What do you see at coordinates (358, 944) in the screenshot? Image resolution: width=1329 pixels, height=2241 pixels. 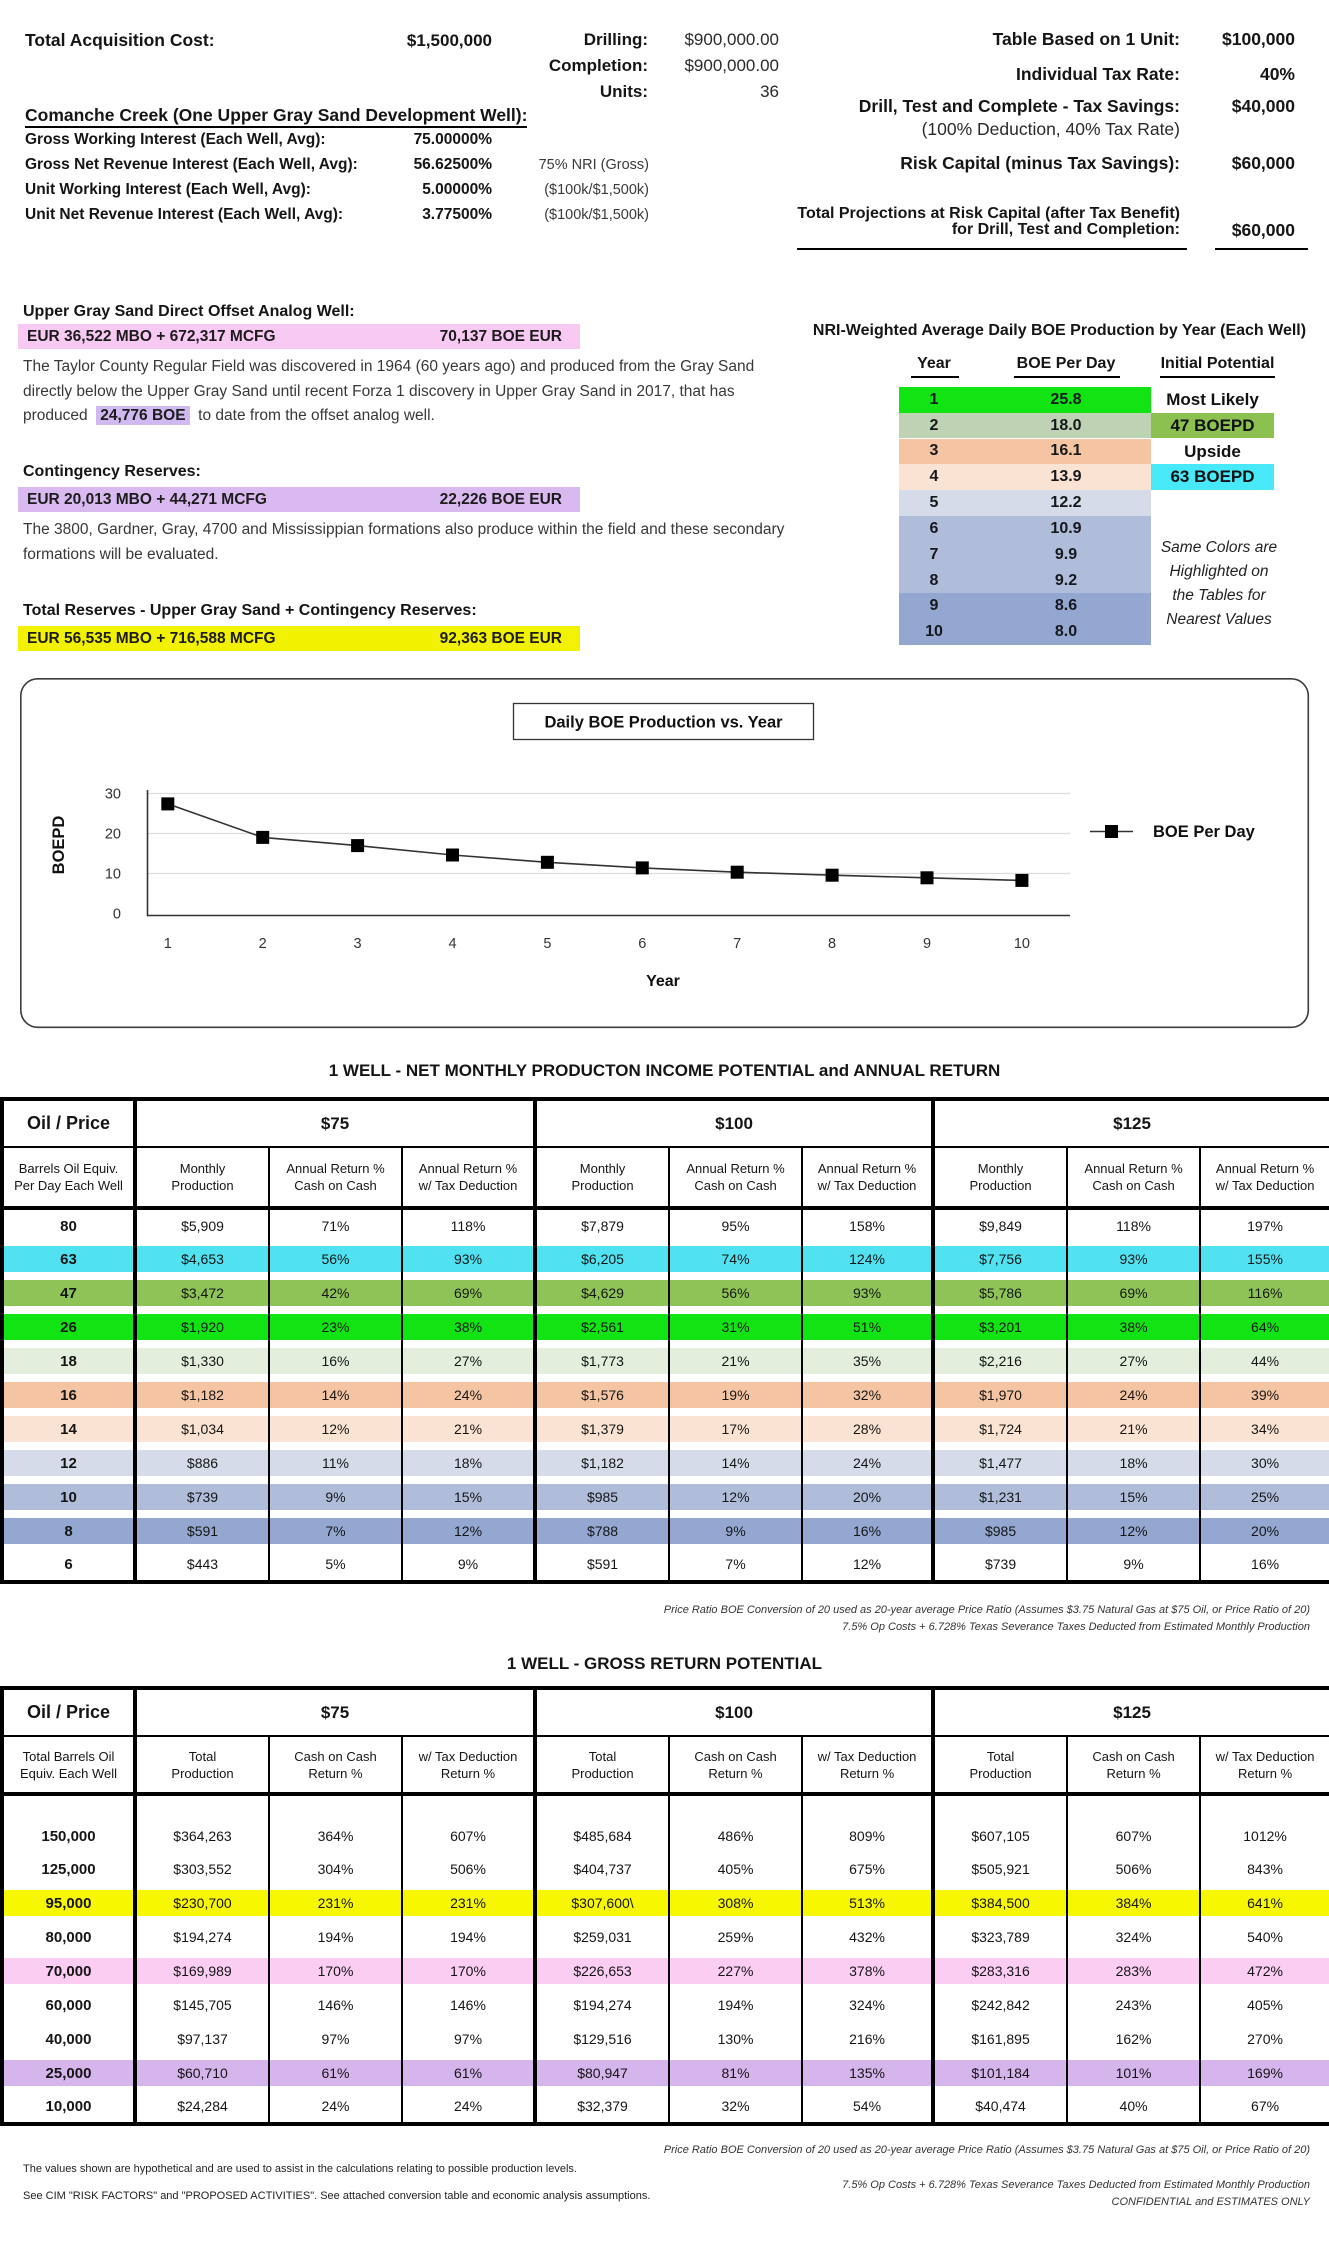 I see `svg-text: 3` at bounding box center [358, 944].